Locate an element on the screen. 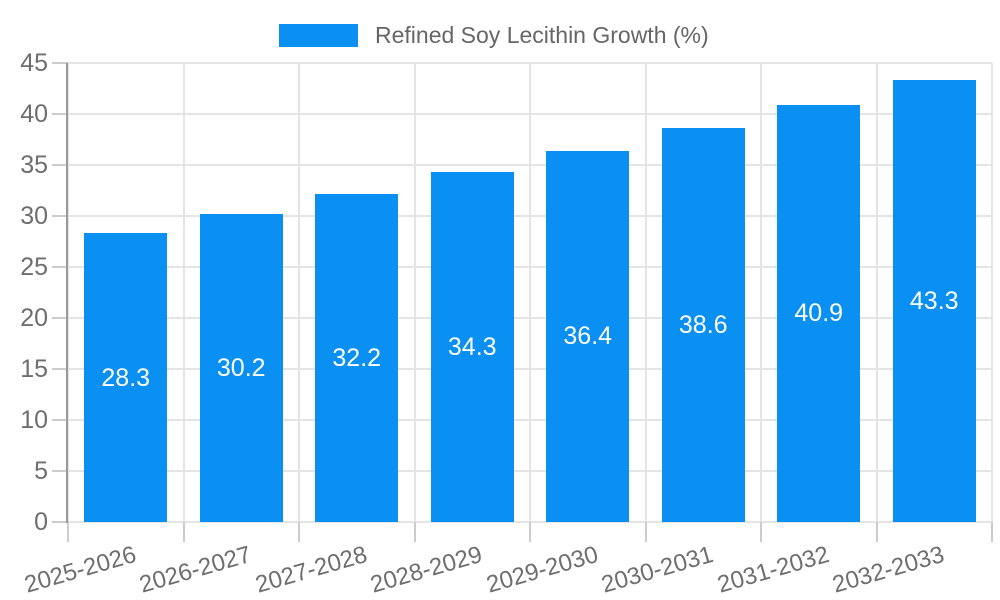  x-axis-tick-label: 2026-2027 is located at coordinates (195, 570).